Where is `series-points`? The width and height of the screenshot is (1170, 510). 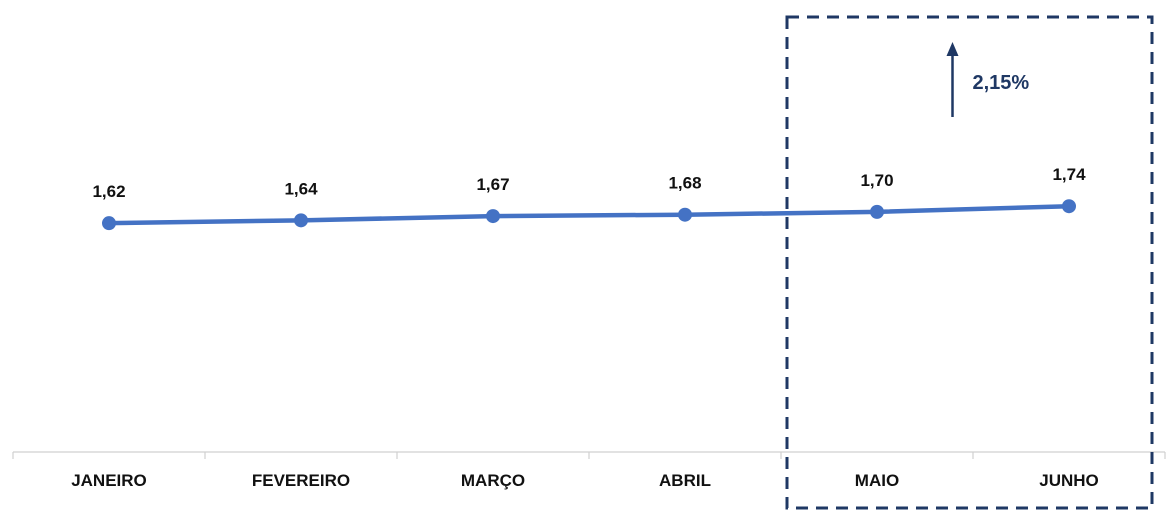 series-points is located at coordinates (589, 215).